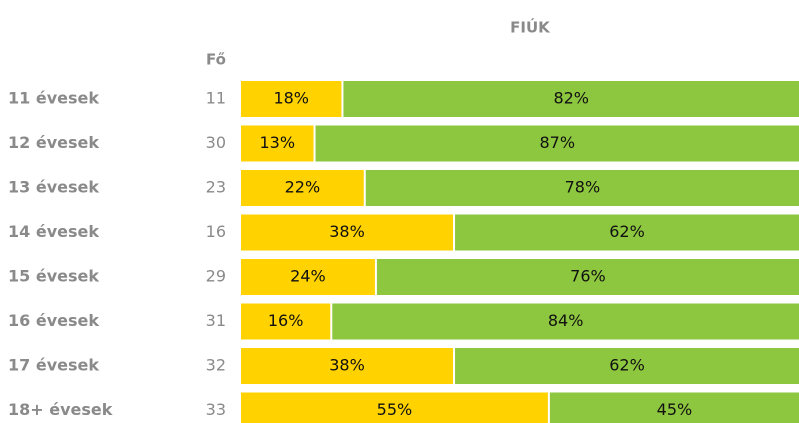  I want to click on category-label: 14 évesek, so click(53, 231).